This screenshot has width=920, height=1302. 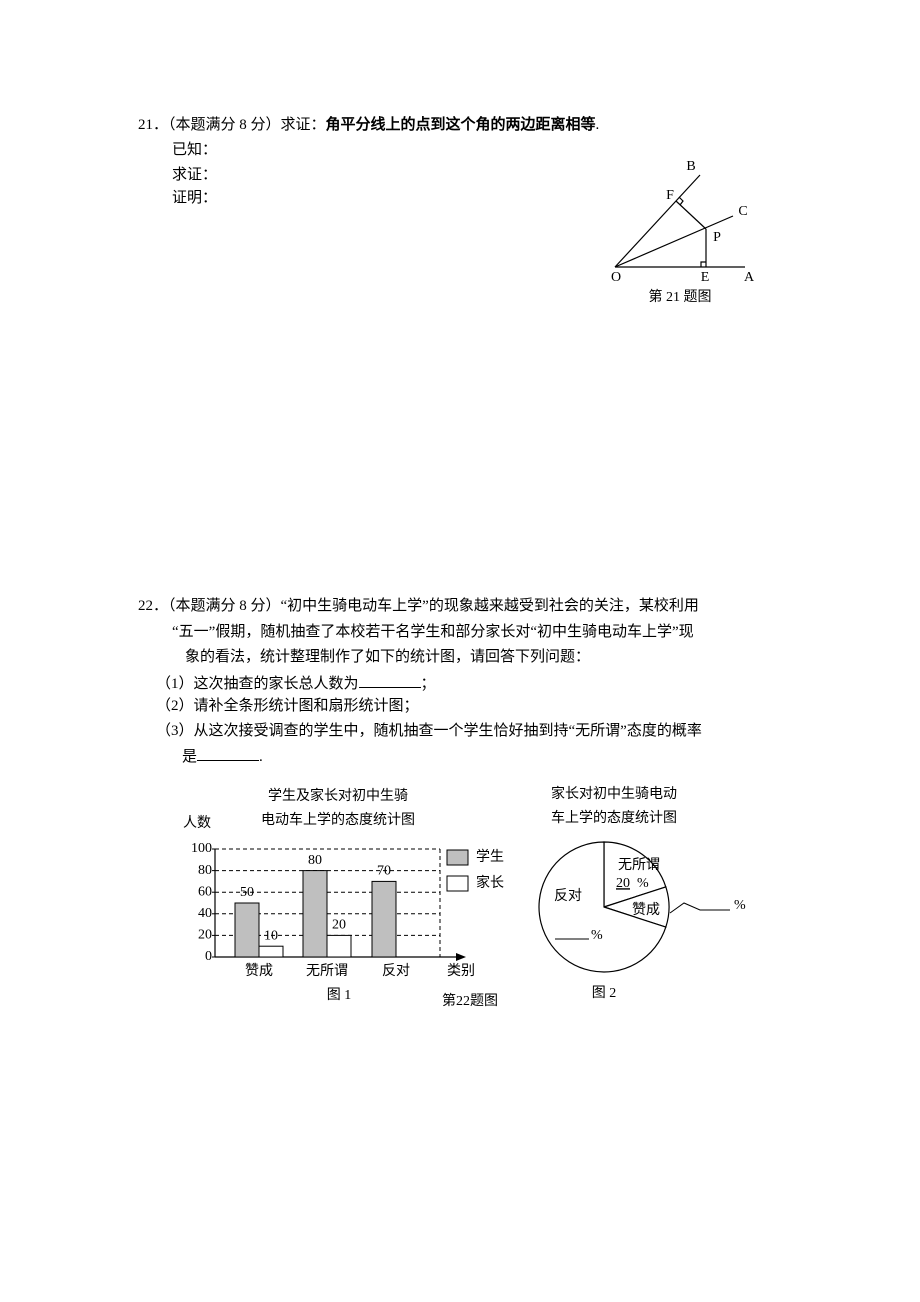 I want to click on sub-text: ., so click(x=261, y=757).